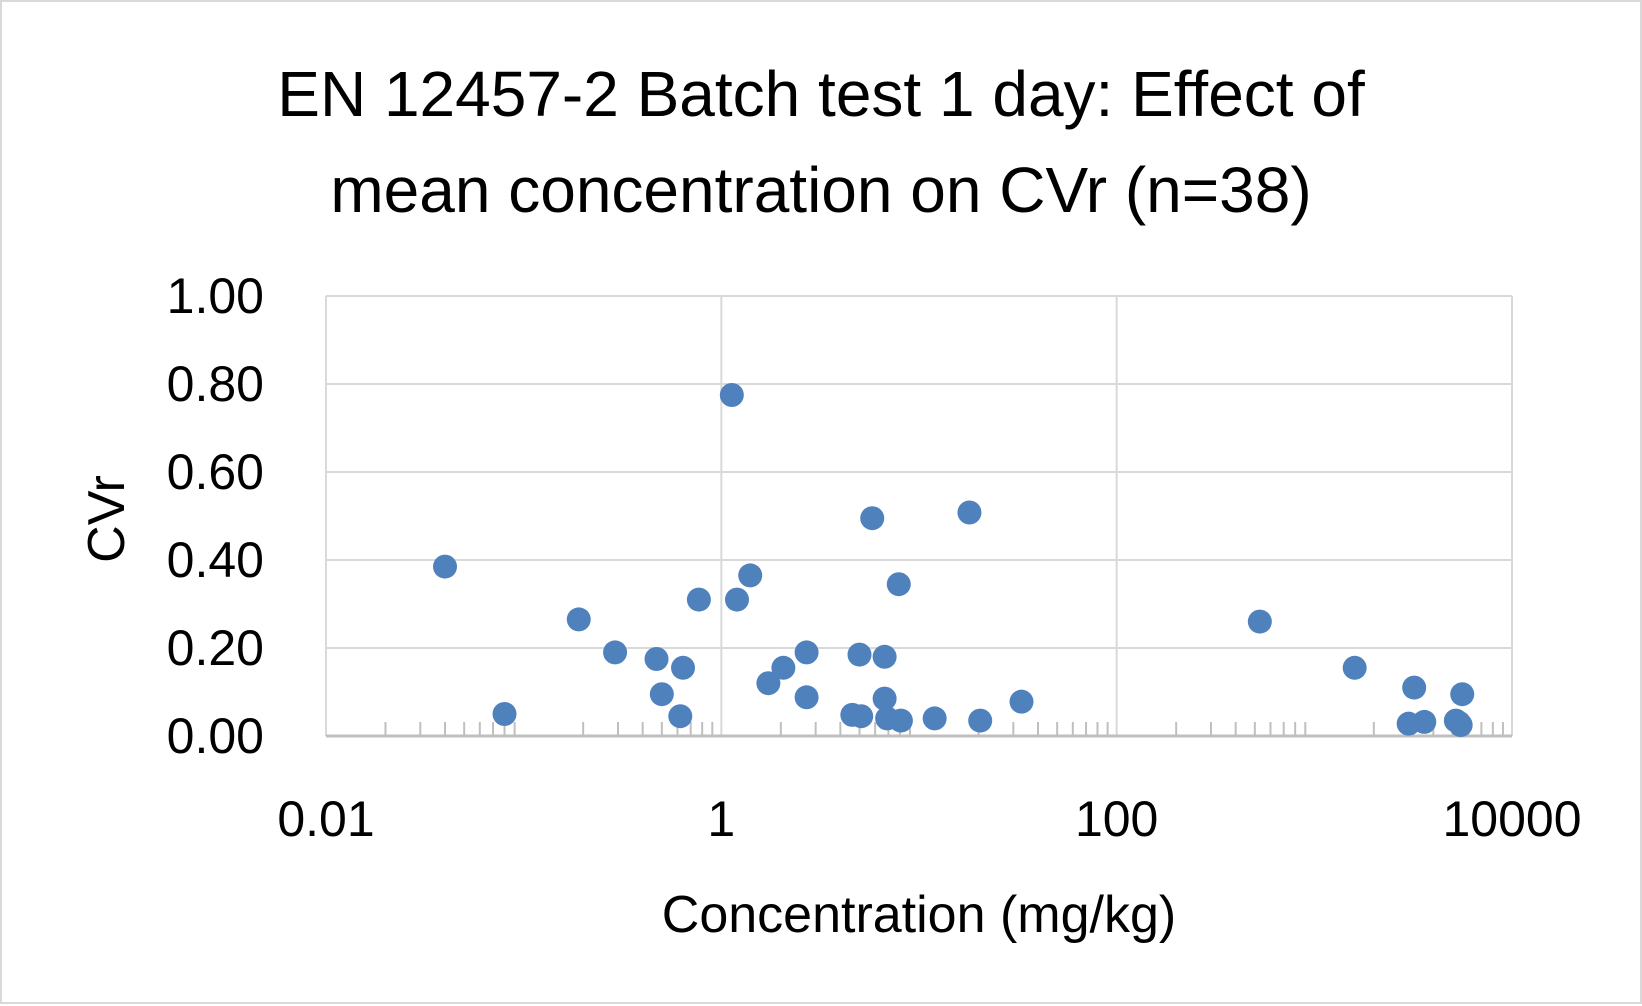 Image resolution: width=1642 pixels, height=1006 pixels. Describe the element at coordinates (721, 819) in the screenshot. I see `x-tick-label: 1` at that location.